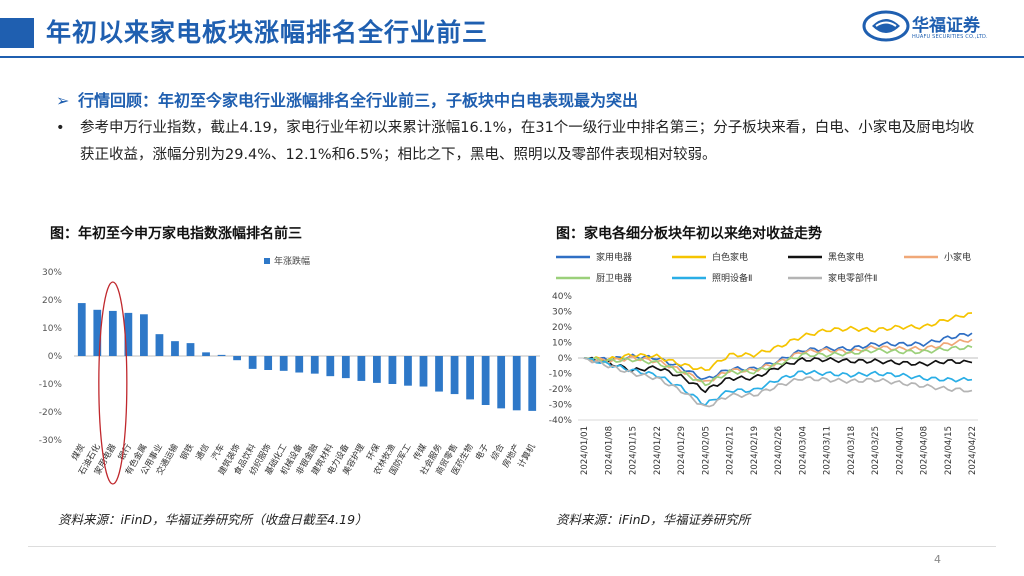 Image resolution: width=1024 pixels, height=576 pixels. I want to click on logo, so click(886, 26).